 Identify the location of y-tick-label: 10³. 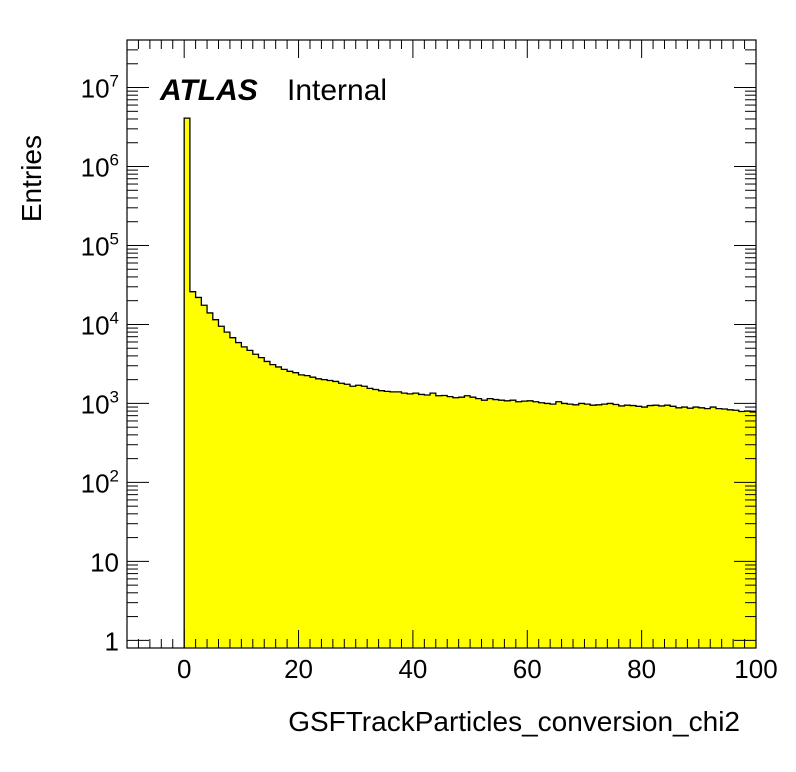
(100, 403).